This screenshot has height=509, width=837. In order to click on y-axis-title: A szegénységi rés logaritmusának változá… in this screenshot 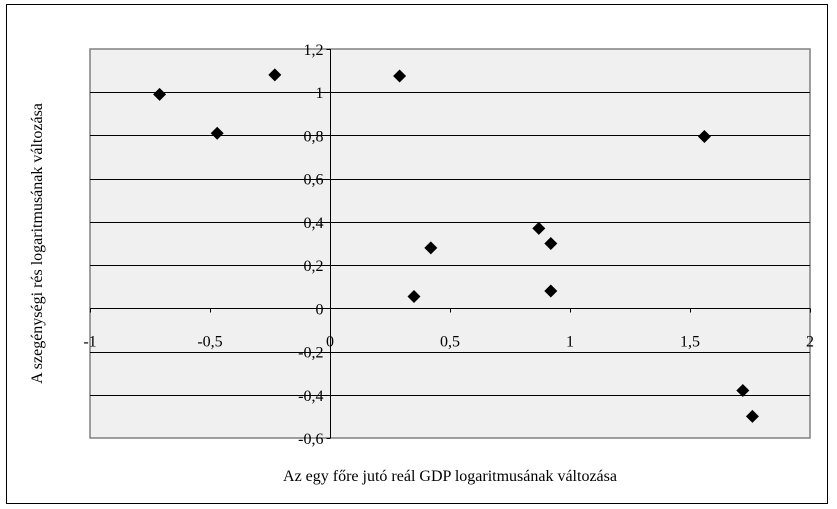, I will do `click(37, 243)`.